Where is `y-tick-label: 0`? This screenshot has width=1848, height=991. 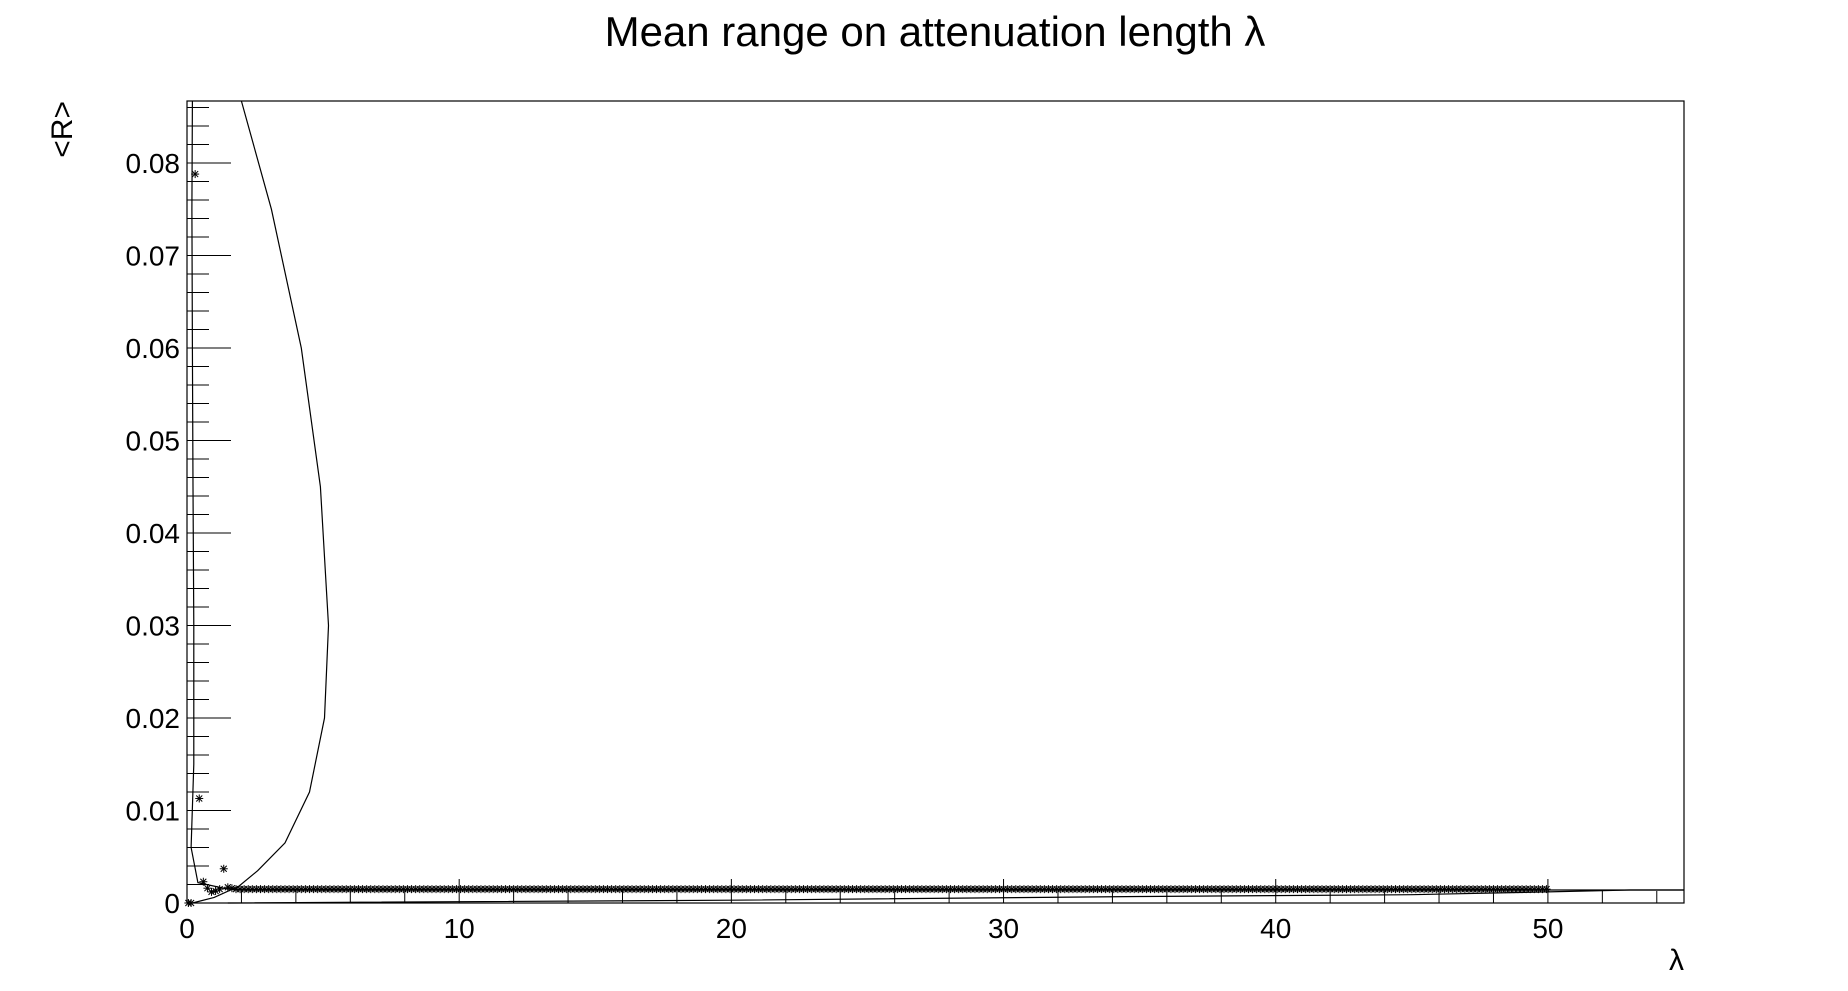 y-tick-label: 0 is located at coordinates (172, 903).